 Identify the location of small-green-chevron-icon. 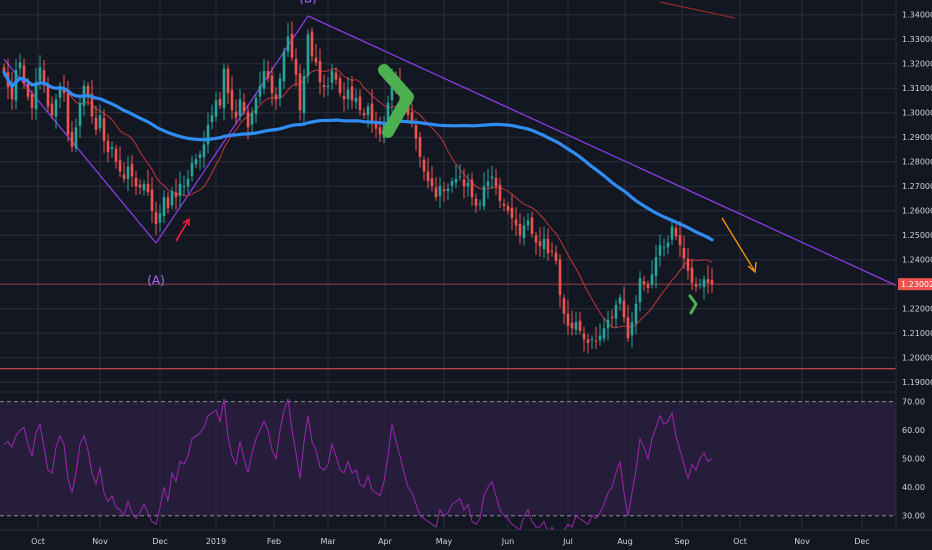
(693, 304).